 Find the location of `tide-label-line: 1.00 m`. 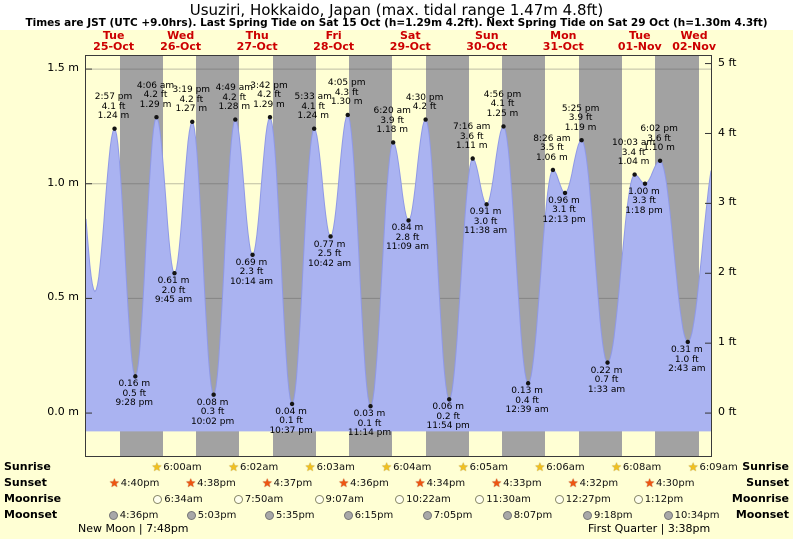

tide-label-line: 1.00 m is located at coordinates (644, 191).